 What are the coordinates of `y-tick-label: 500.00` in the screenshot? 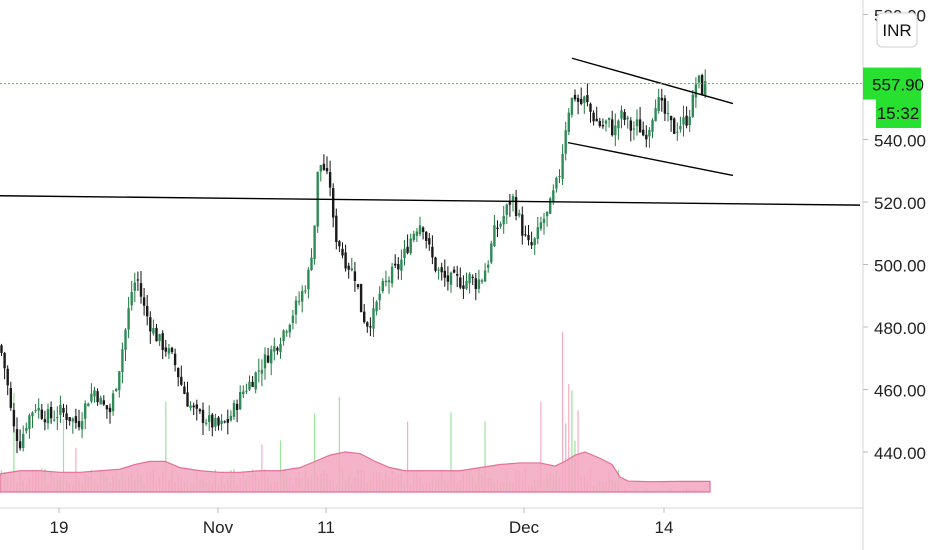 It's located at (900, 266).